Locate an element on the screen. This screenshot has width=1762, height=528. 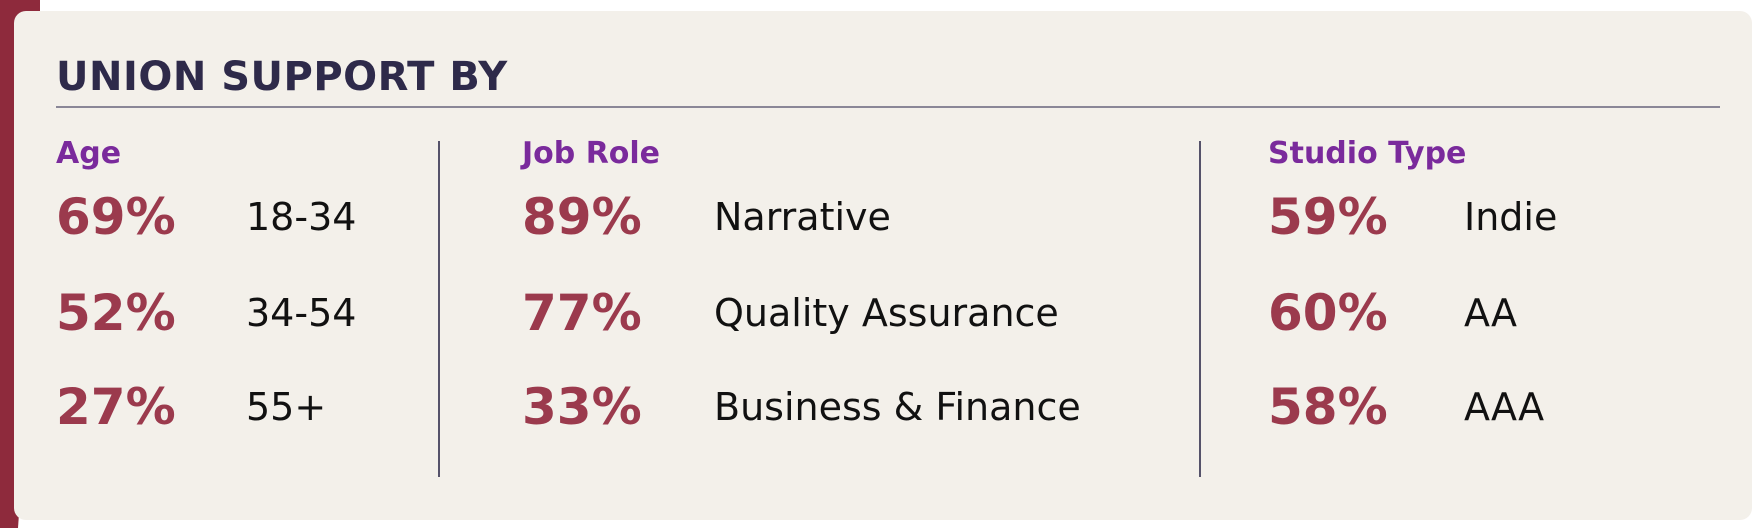
stat-label: Indie is located at coordinates (1511, 217).